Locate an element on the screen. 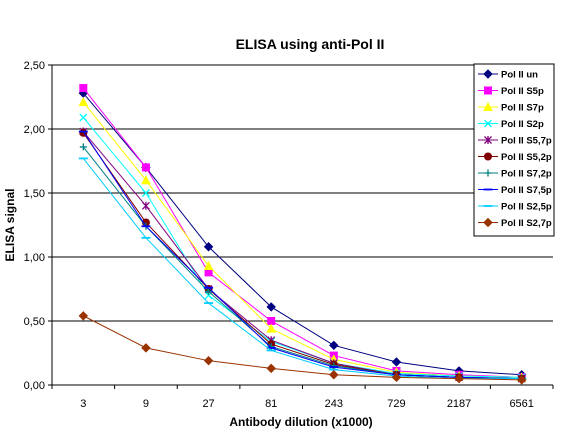 This screenshot has width=571, height=446. y-axis-label: ELISA signal is located at coordinates (10, 225).